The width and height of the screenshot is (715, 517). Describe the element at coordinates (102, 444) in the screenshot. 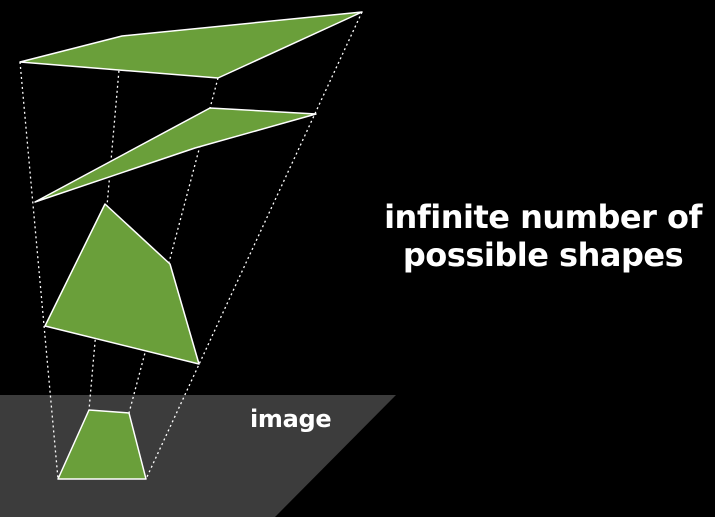

I see `projected-shape` at that location.